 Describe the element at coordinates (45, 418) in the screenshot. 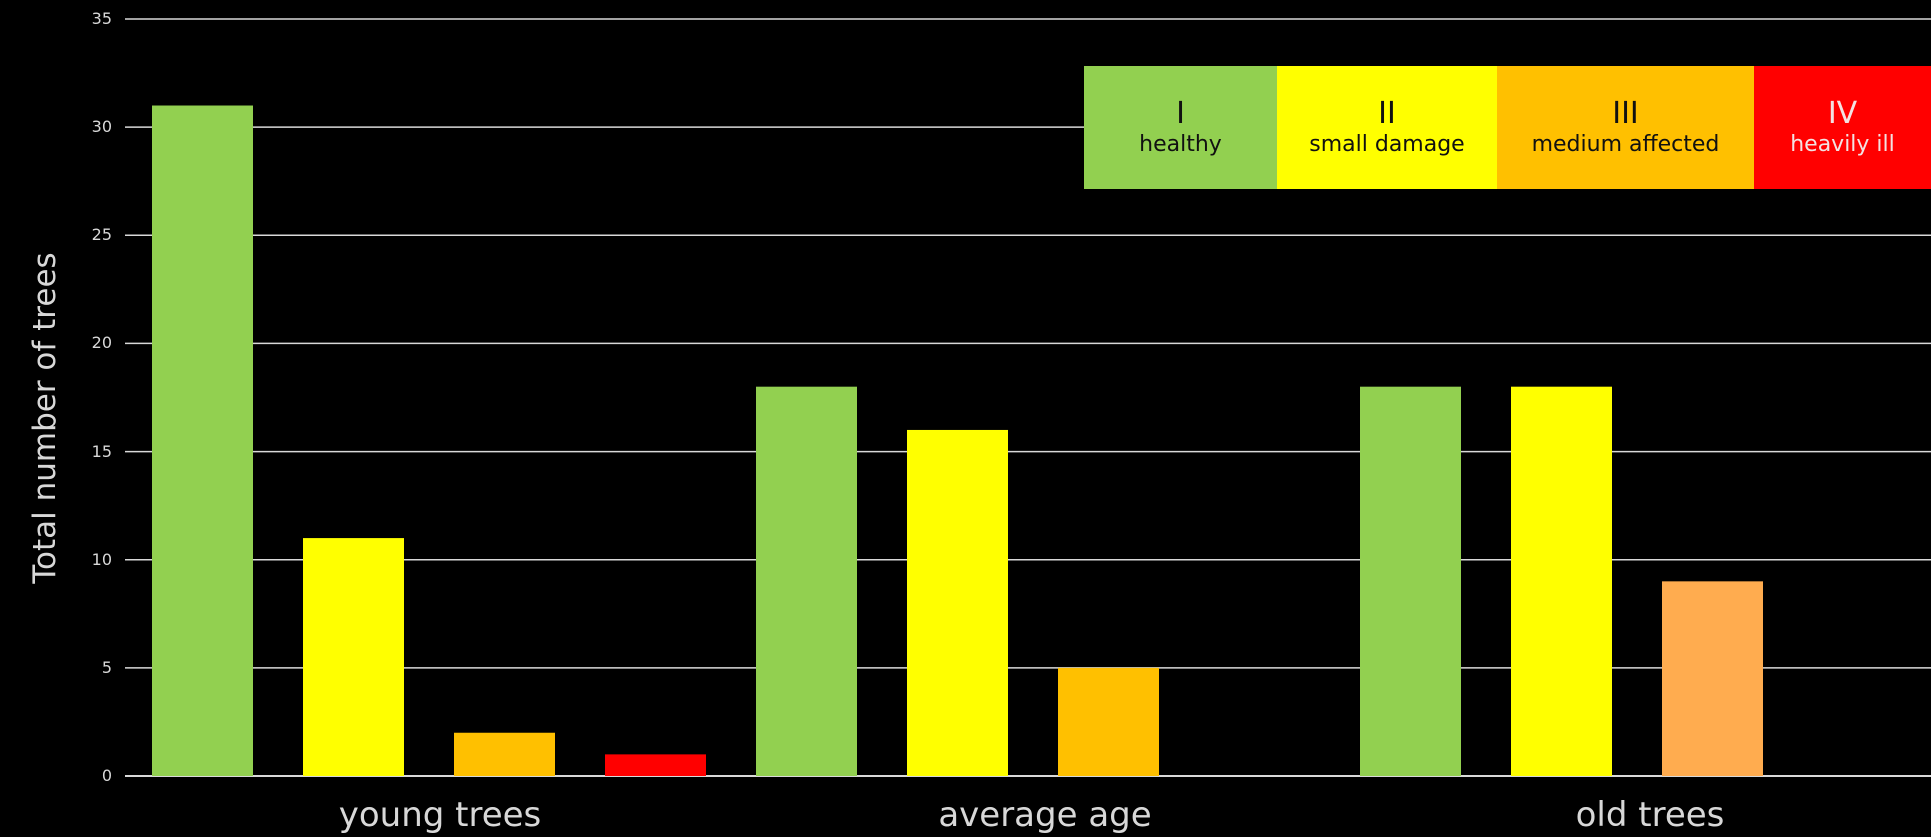

I see `y-axis-label: Total number of trees` at that location.